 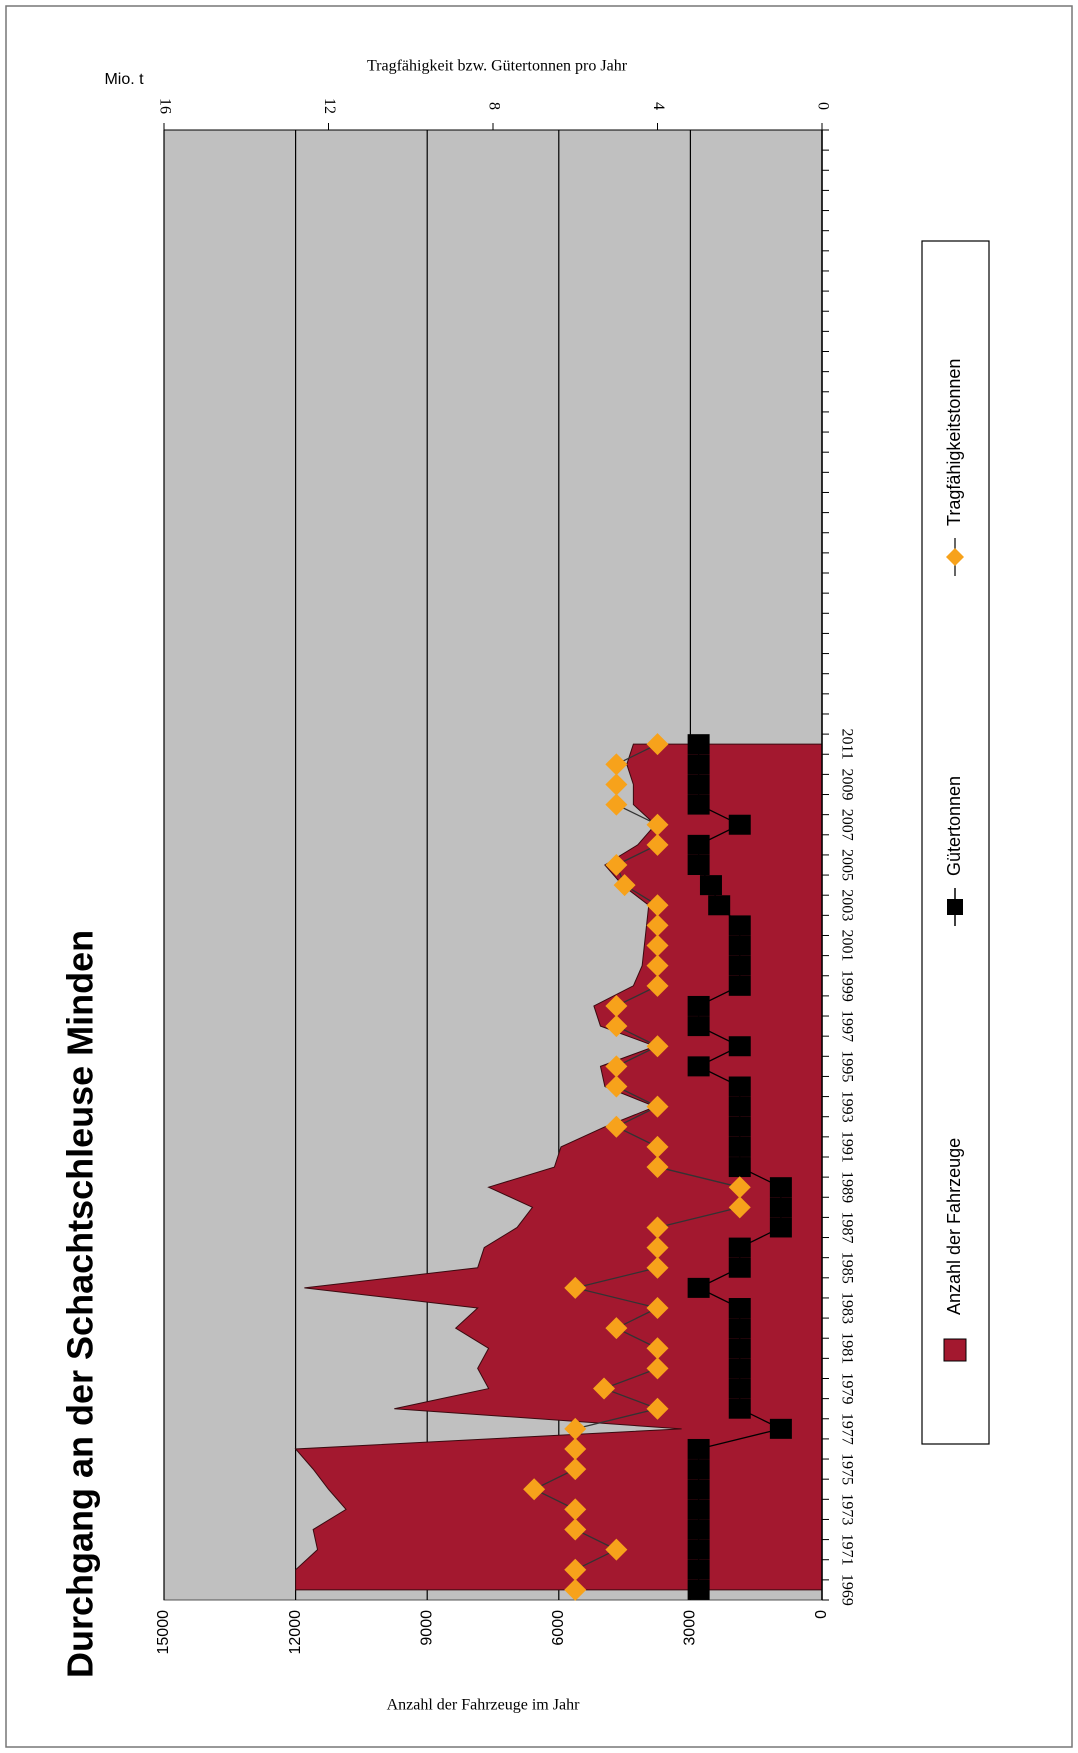 I want to click on y-tick-label: 3000, so click(x=690, y=1628).